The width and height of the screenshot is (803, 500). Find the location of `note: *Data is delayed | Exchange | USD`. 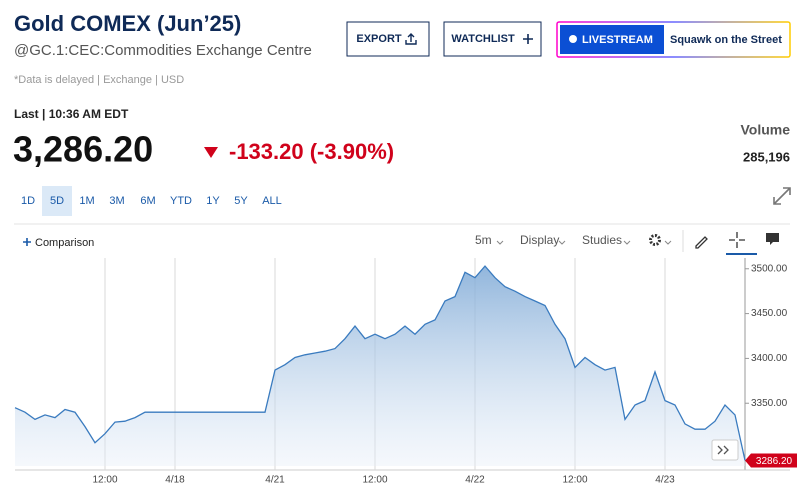

note: *Data is delayed | Exchange | USD is located at coordinates (99, 80).